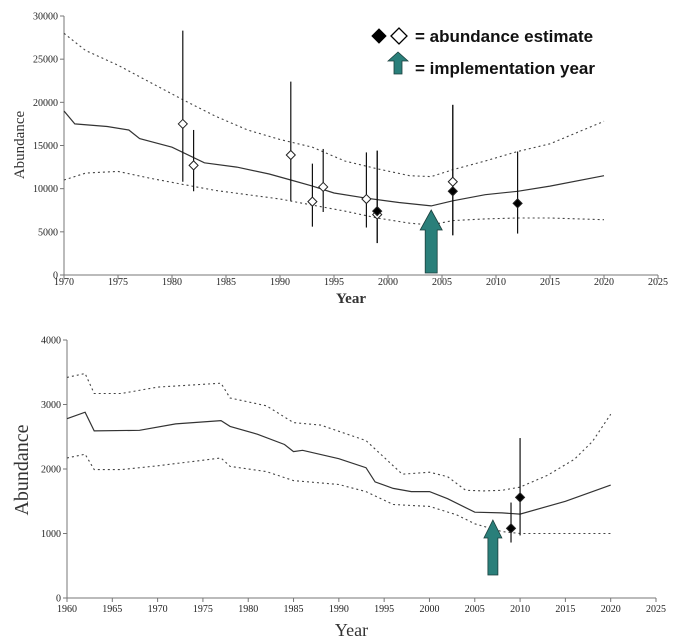 The height and width of the screenshot is (642, 674). What do you see at coordinates (45, 17) in the screenshot?
I see `y-tick-label: 30000` at bounding box center [45, 17].